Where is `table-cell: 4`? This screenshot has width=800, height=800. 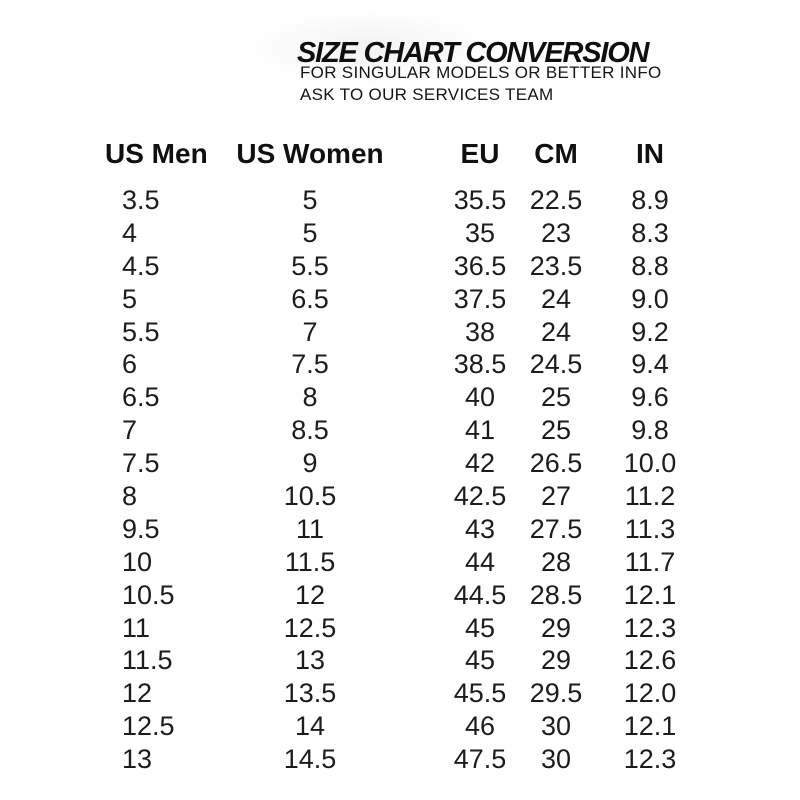 table-cell: 4 is located at coordinates (130, 232).